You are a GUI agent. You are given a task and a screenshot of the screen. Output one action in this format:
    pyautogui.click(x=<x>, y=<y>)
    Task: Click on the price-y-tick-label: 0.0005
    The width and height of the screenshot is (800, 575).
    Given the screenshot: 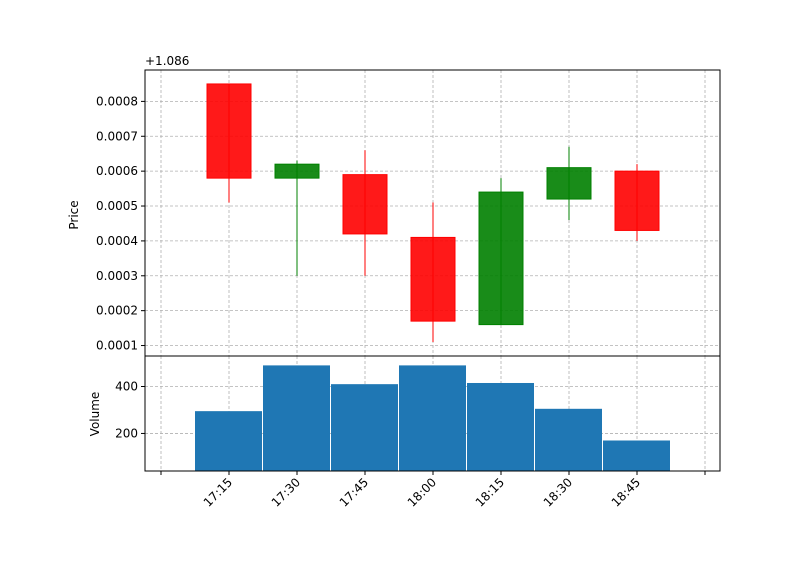 What is the action you would take?
    pyautogui.click(x=117, y=206)
    